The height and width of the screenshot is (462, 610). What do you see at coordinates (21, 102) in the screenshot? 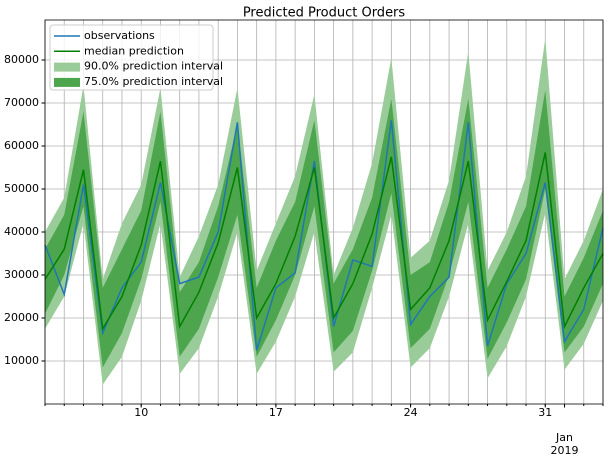
I see `y-tick-label: 70000` at bounding box center [21, 102].